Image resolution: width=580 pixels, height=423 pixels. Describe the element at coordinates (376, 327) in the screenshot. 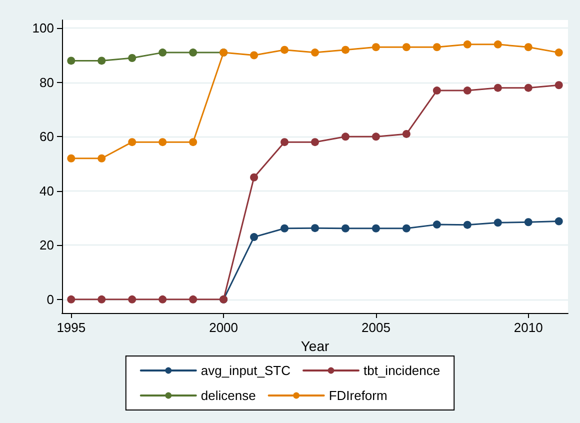

I see `x-tick-label: 2005` at that location.